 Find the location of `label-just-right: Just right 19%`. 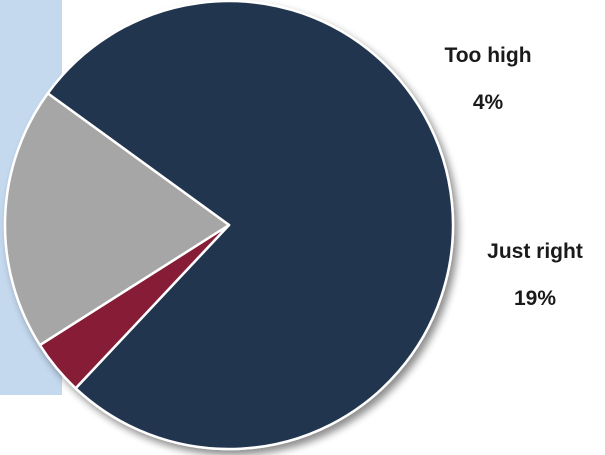

label-just-right: Just right 19% is located at coordinates (535, 275).